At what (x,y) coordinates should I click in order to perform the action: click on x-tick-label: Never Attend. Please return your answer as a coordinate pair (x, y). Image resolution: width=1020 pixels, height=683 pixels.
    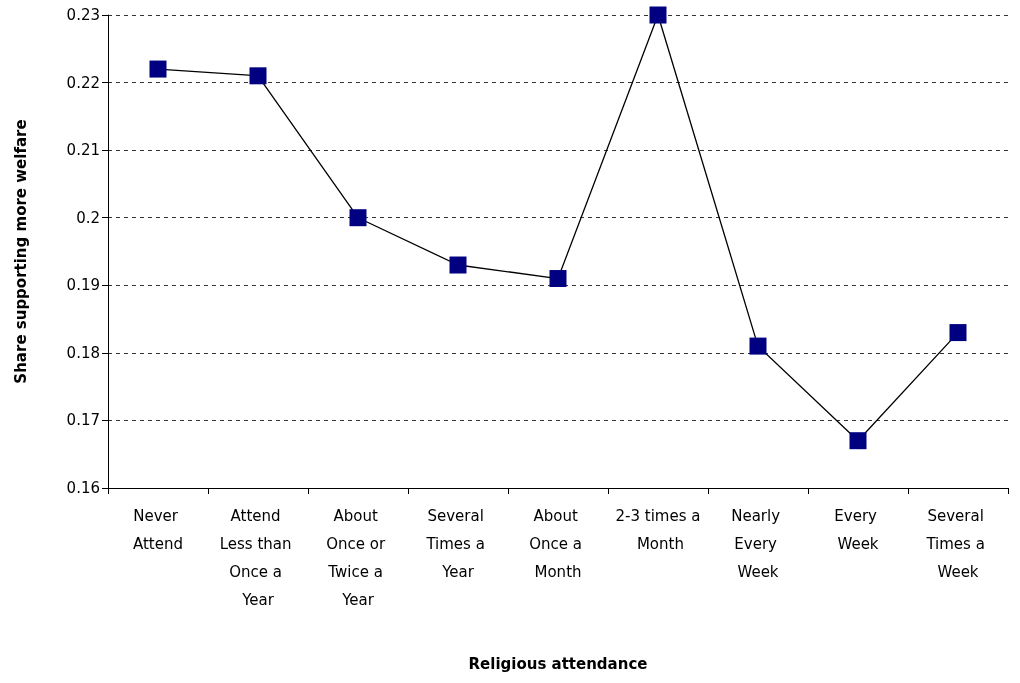
    Looking at the image, I should click on (158, 530).